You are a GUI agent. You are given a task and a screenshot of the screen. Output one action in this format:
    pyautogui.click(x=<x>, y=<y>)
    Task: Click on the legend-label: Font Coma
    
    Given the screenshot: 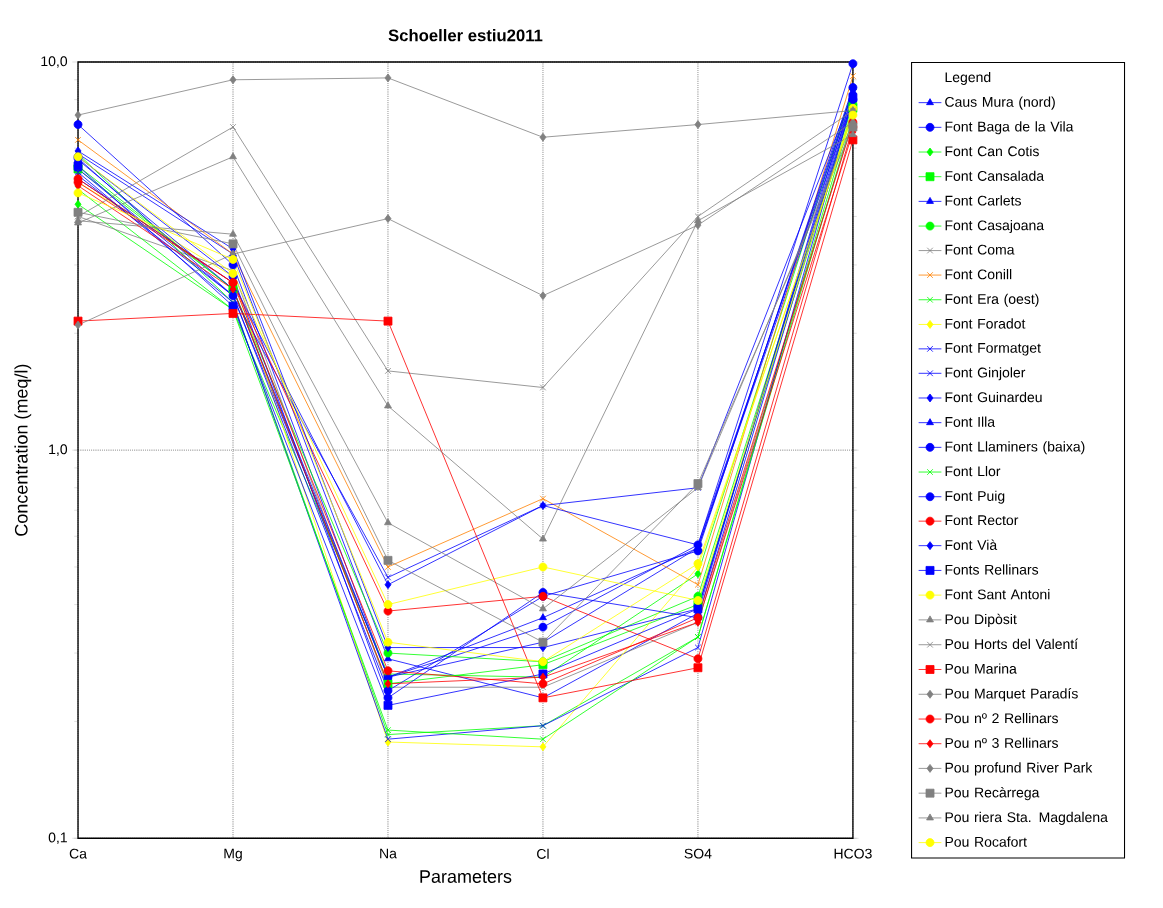 What is the action you would take?
    pyautogui.click(x=980, y=249)
    